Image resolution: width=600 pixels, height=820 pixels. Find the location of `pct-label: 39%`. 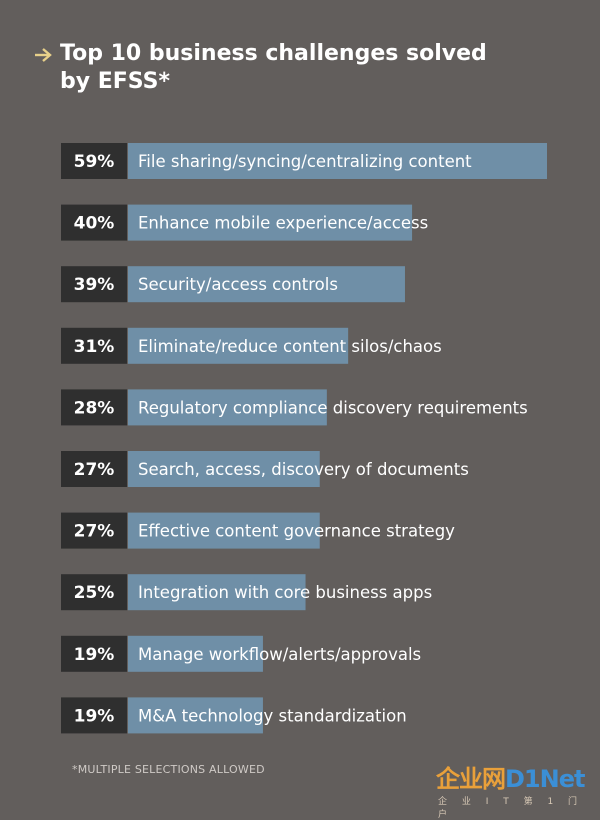

pct-label: 39% is located at coordinates (94, 285).